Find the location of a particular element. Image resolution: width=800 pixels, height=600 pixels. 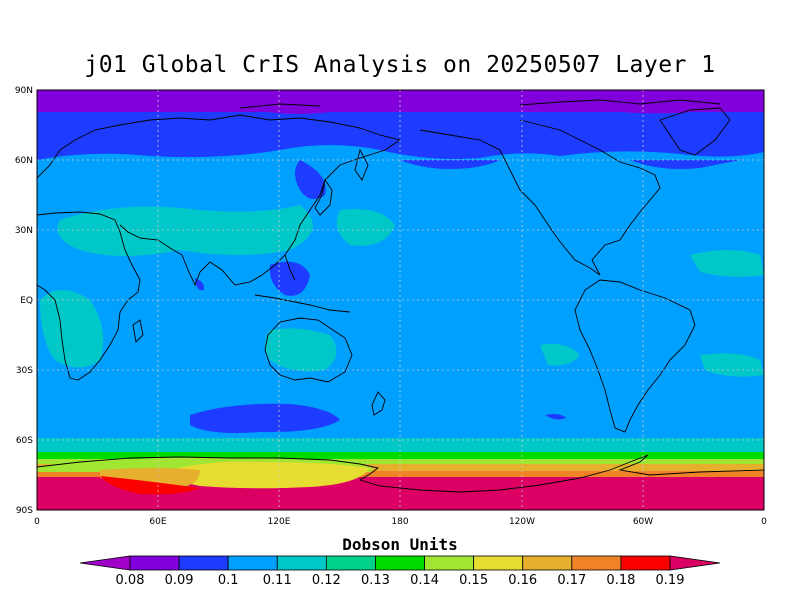

x-tick-label: 120W is located at coordinates (522, 522).